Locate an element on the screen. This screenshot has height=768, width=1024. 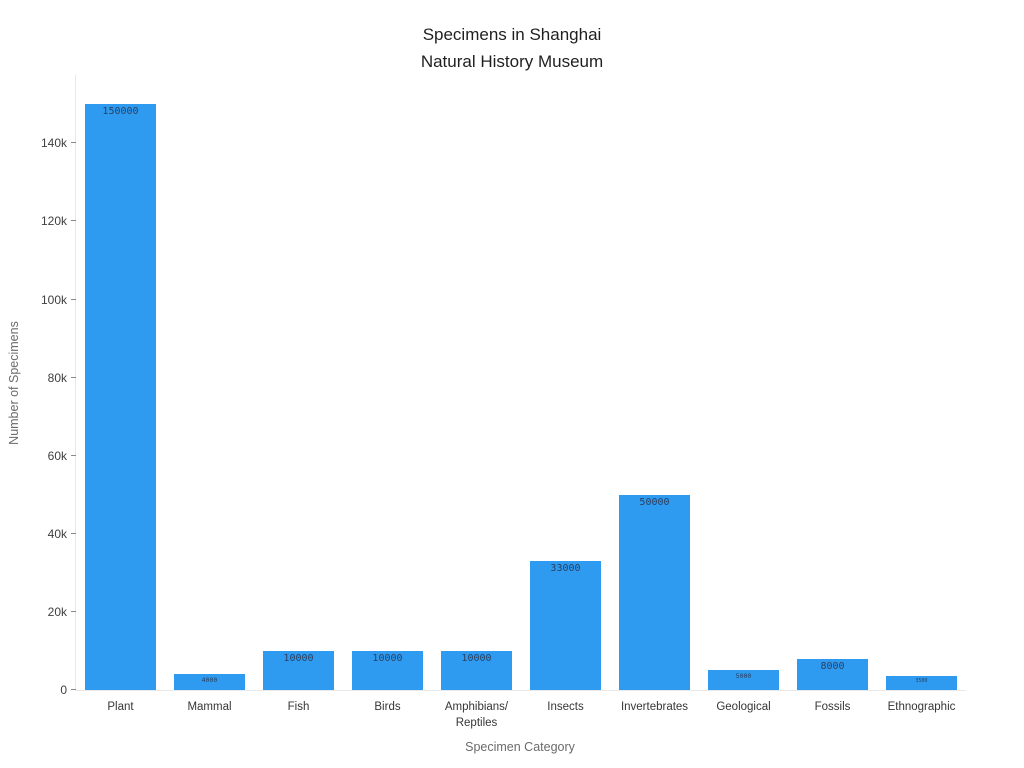
x-tick-label-geological: Geological is located at coordinates (743, 707).